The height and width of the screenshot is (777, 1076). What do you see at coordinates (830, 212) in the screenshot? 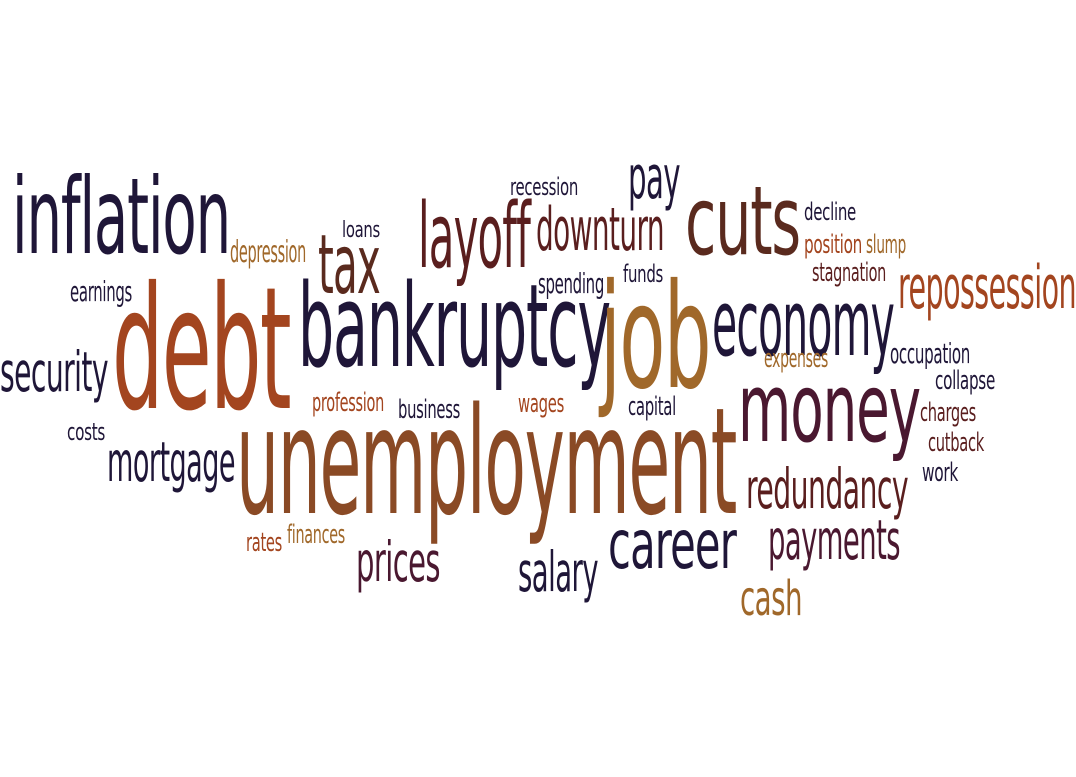
I see `word-decline: decline` at bounding box center [830, 212].